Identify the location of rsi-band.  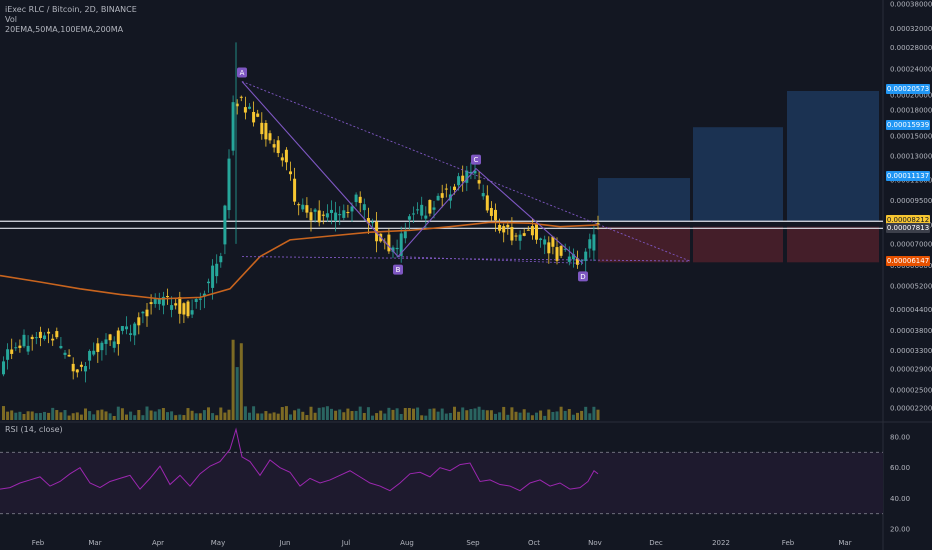
(441, 483).